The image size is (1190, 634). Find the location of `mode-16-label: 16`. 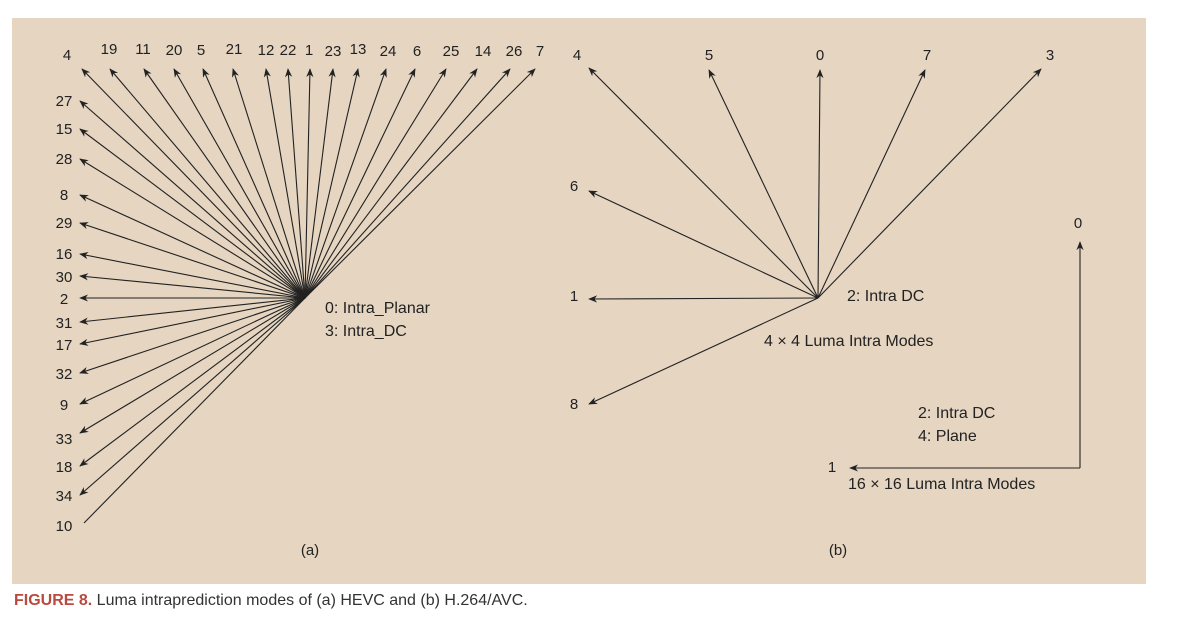

mode-16-label: 16 is located at coordinates (64, 254).